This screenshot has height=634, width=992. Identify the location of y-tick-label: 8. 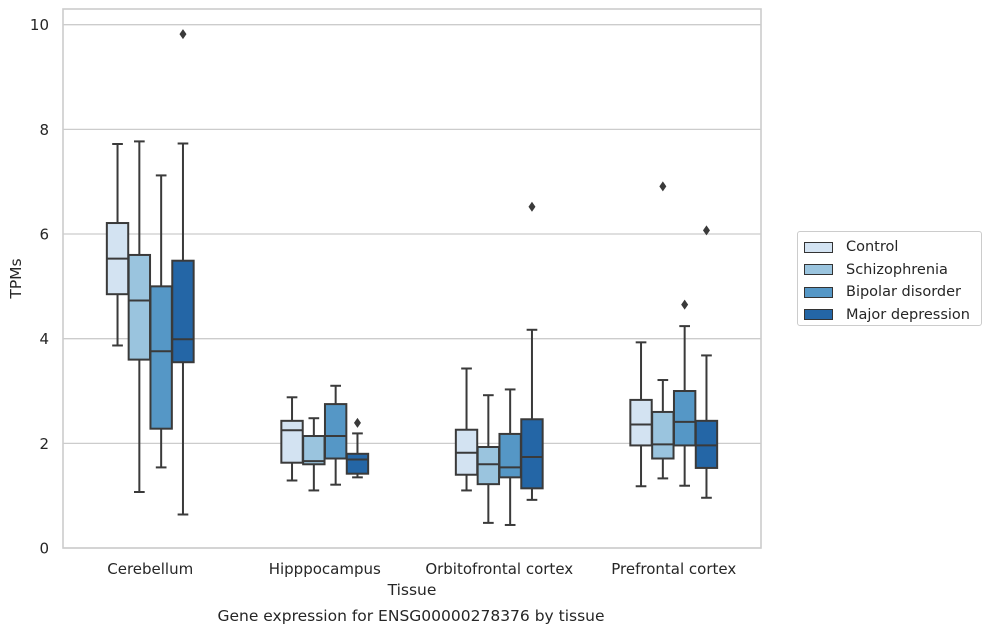
(44, 130).